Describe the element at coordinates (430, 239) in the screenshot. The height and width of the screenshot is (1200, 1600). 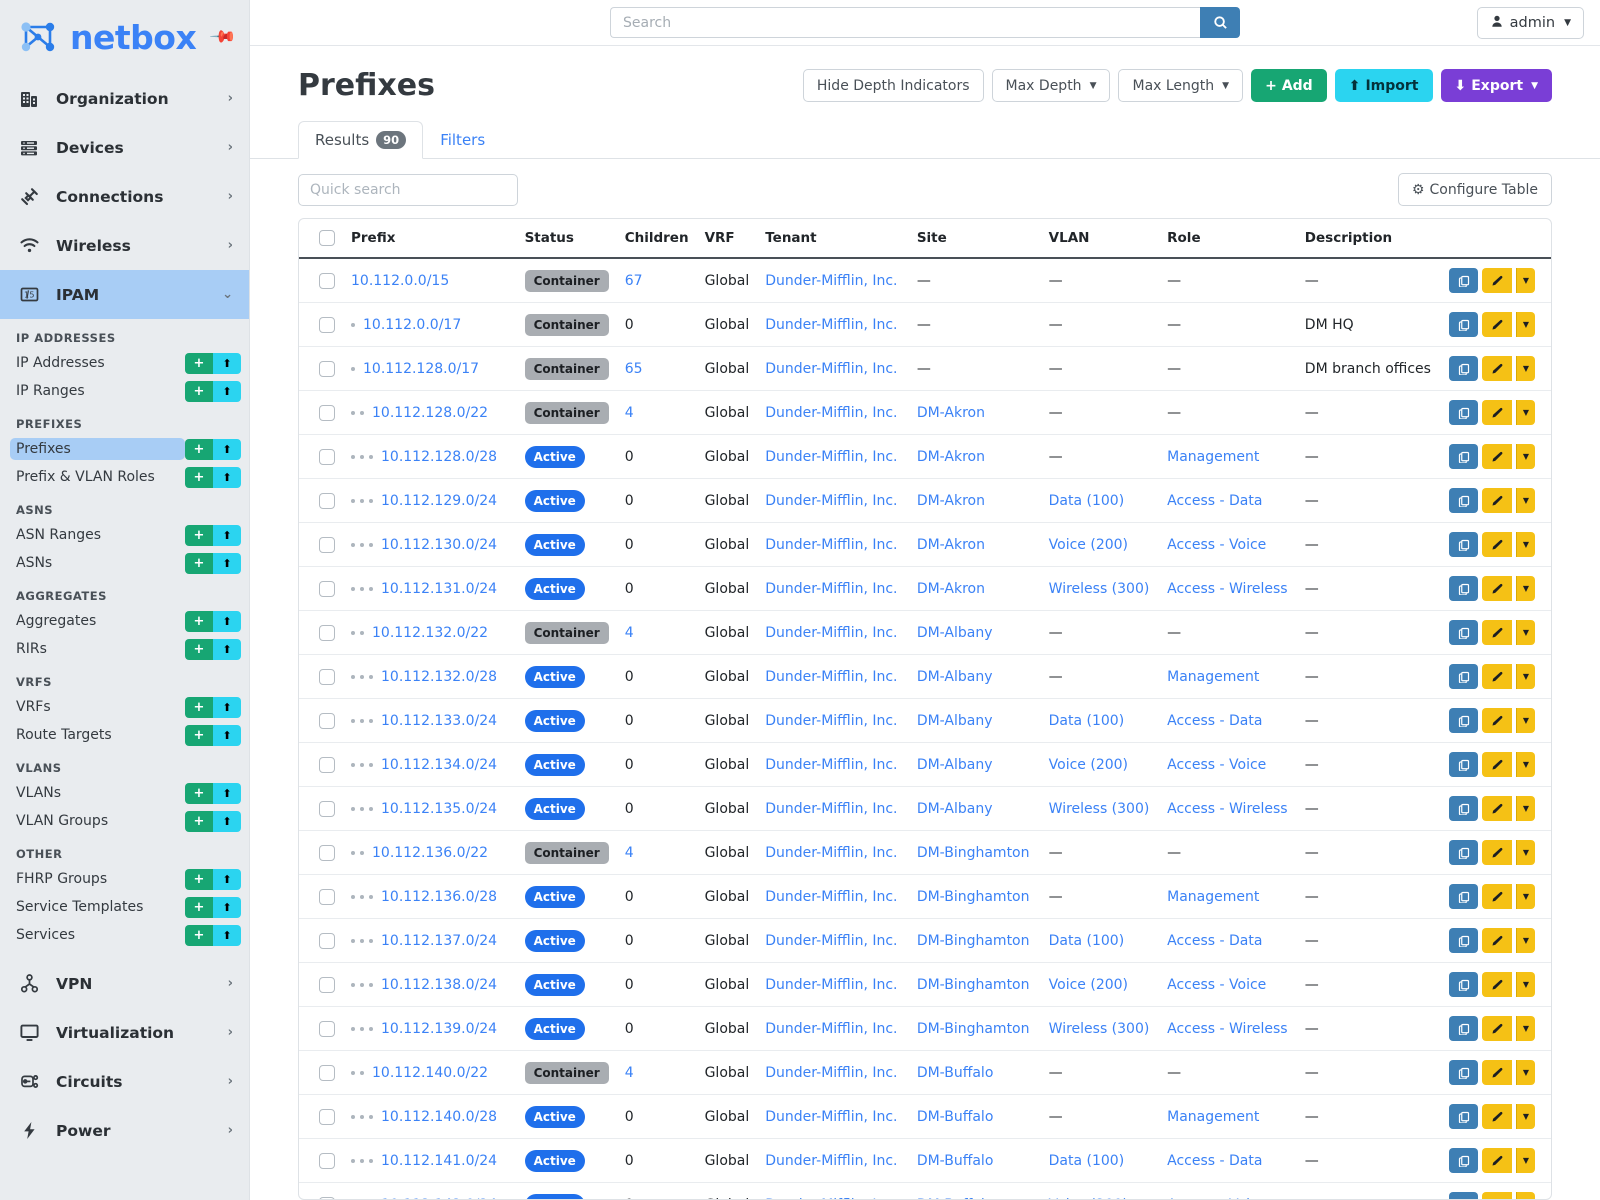
I see `column-header-prefix: Prefix` at that location.